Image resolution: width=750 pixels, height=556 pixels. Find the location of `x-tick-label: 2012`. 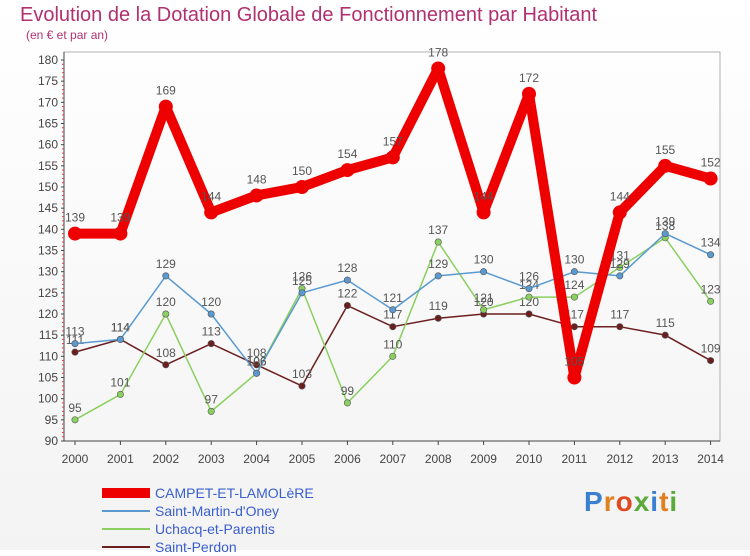

x-tick-label: 2012 is located at coordinates (619, 459).